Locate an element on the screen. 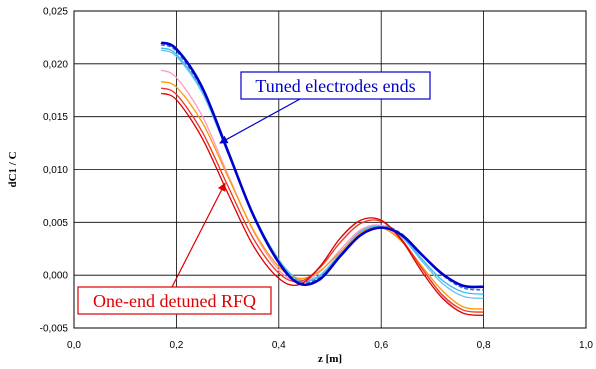 This screenshot has width=596, height=369. y-tick-labels: -0,005 0,000 0,005 0,010 0,015 0,020 0,025 is located at coordinates (54, 171).